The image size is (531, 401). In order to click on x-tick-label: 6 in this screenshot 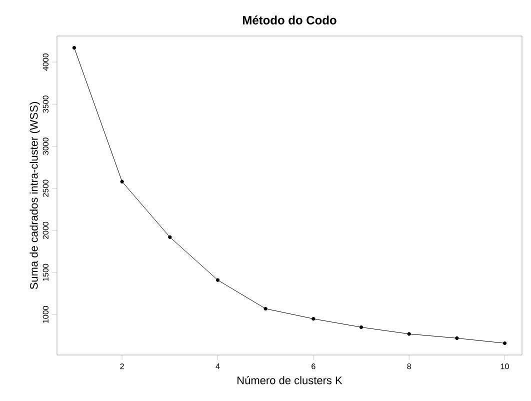, I will do `click(314, 367)`.